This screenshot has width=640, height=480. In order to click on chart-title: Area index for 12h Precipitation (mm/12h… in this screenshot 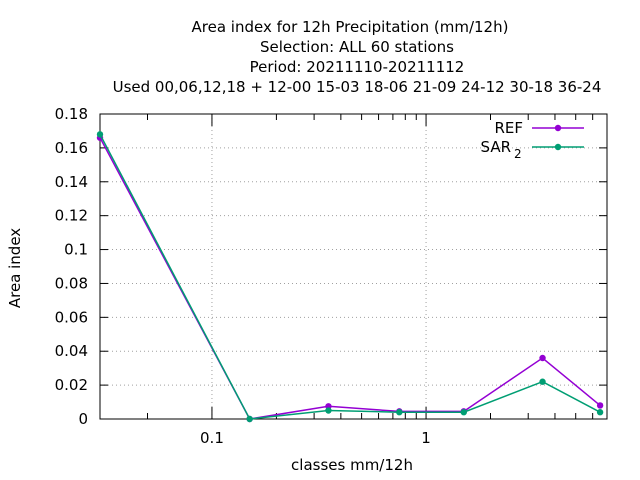, I will do `click(357, 57)`.